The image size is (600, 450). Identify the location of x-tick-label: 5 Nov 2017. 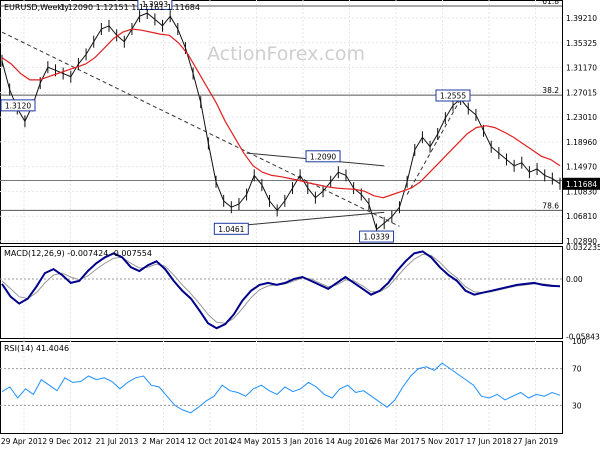
(442, 441).